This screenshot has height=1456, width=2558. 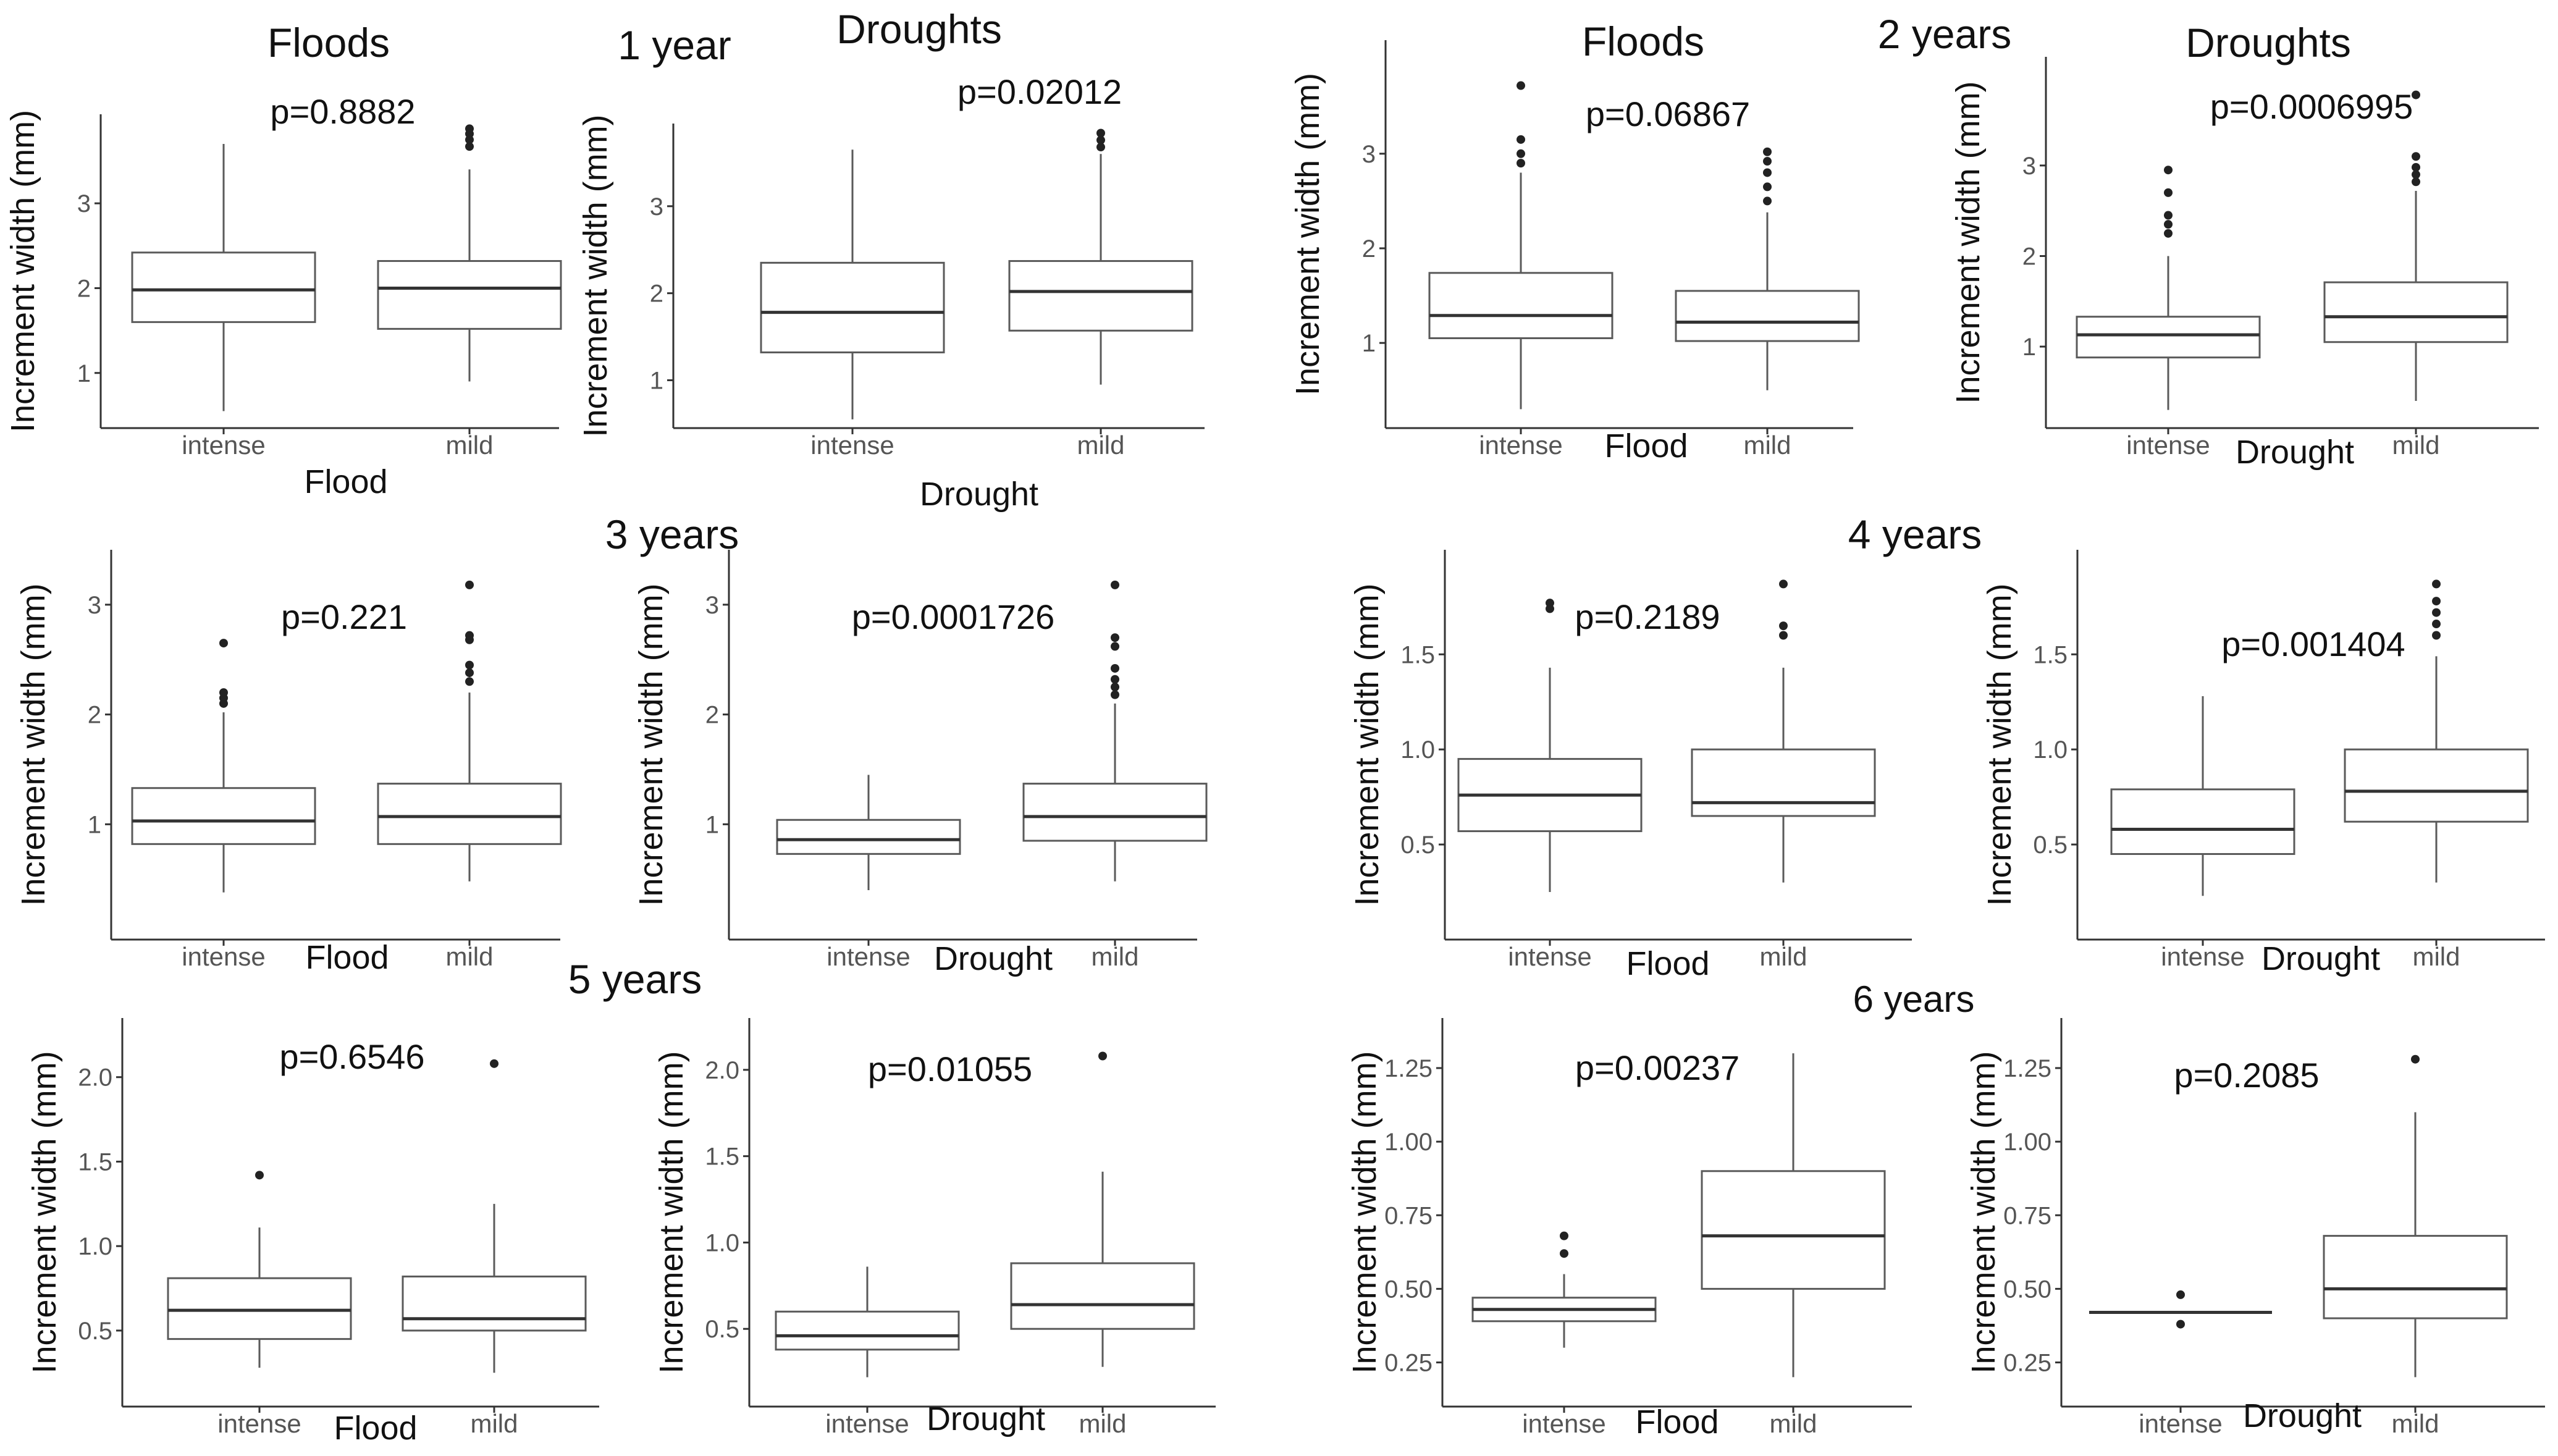 I want to click on y-tick-label: 0.5, so click(x=1417, y=845).